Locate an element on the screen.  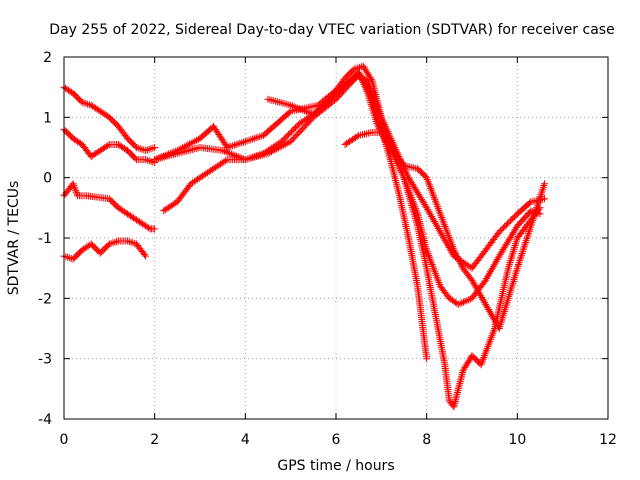
x-tick-label: 10 is located at coordinates (517, 440).